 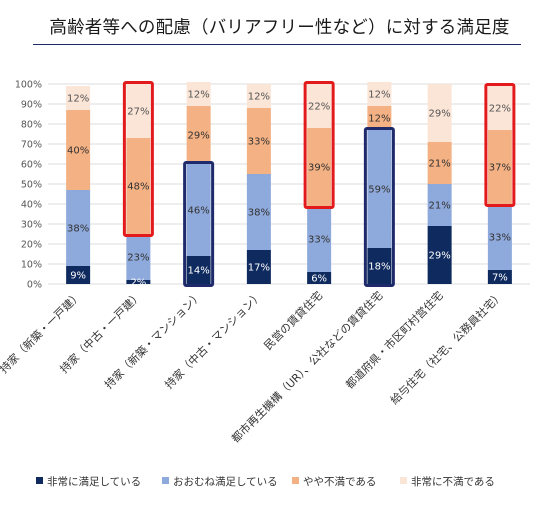 What do you see at coordinates (31, 245) in the screenshot?
I see `y-tick-label: 20%` at bounding box center [31, 245].